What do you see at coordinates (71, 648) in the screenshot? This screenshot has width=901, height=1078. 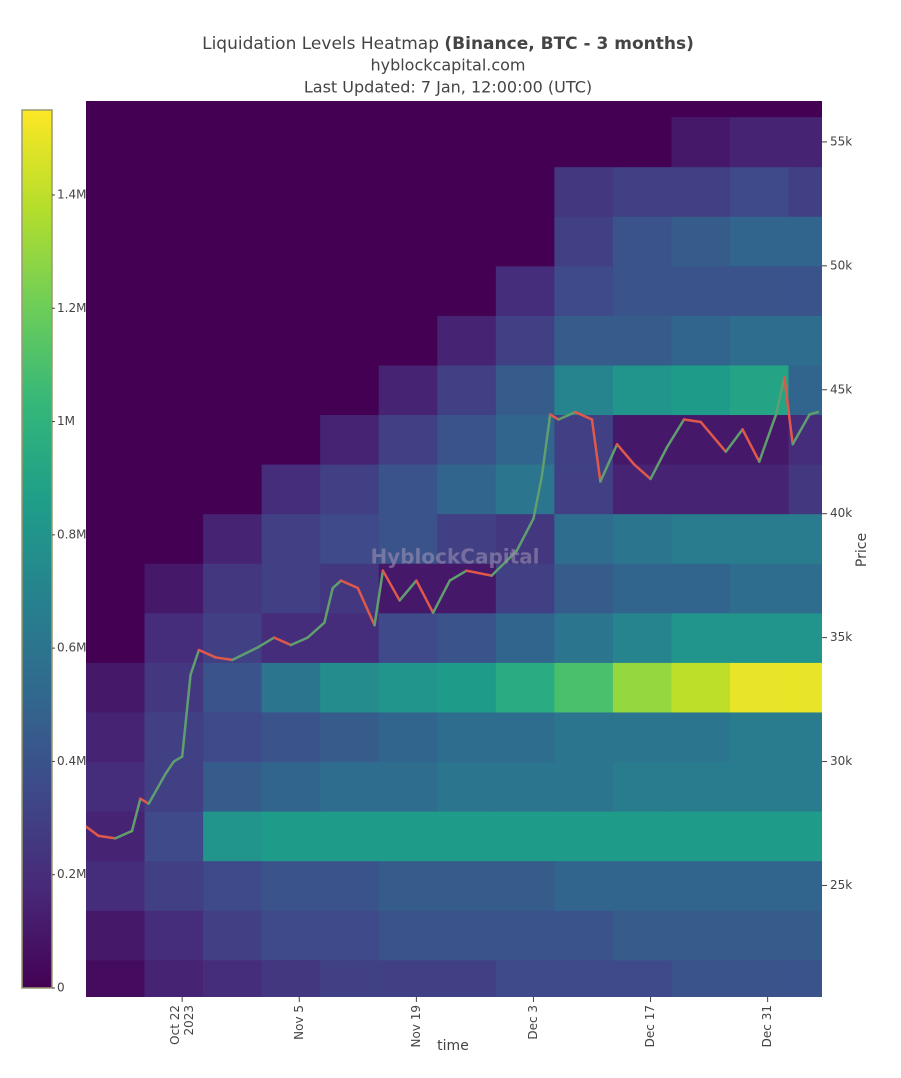 I see `colorbar-tick-label: 0.6M` at bounding box center [71, 648].